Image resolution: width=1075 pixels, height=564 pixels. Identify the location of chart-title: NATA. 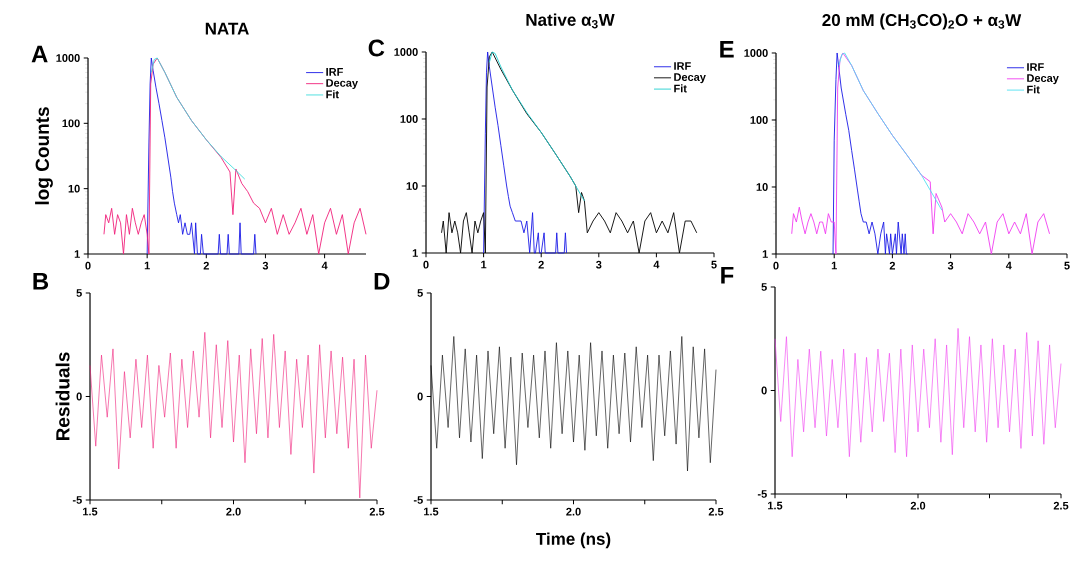
(227, 28).